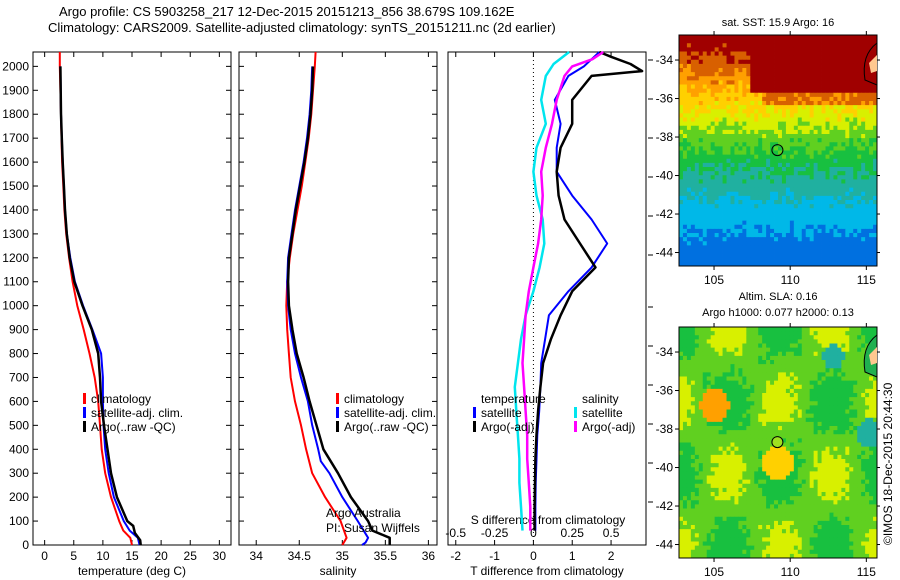 This screenshot has height=580, width=900. What do you see at coordinates (665, 253) in the screenshot?
I see `y-tick-label: -44` at bounding box center [665, 253].